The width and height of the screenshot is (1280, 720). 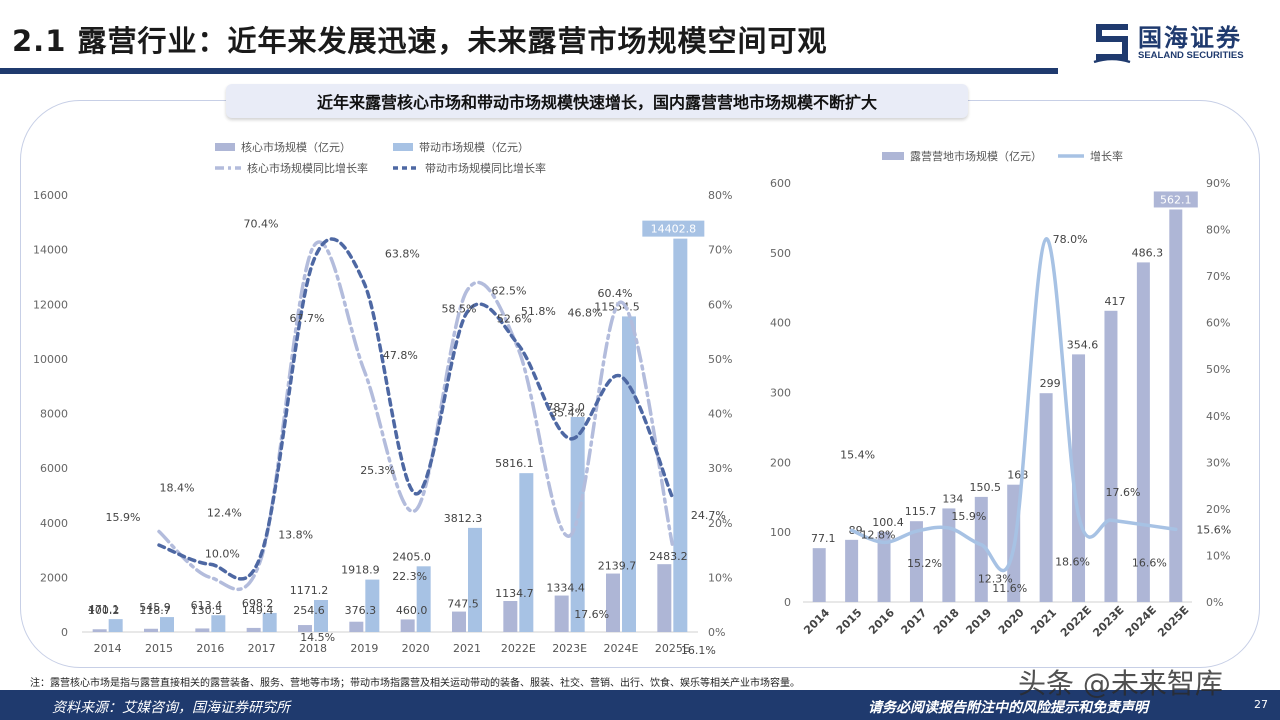 What do you see at coordinates (459, 308) in the screenshot?
I see `data-label-driven-growth: 58.5%` at bounding box center [459, 308].